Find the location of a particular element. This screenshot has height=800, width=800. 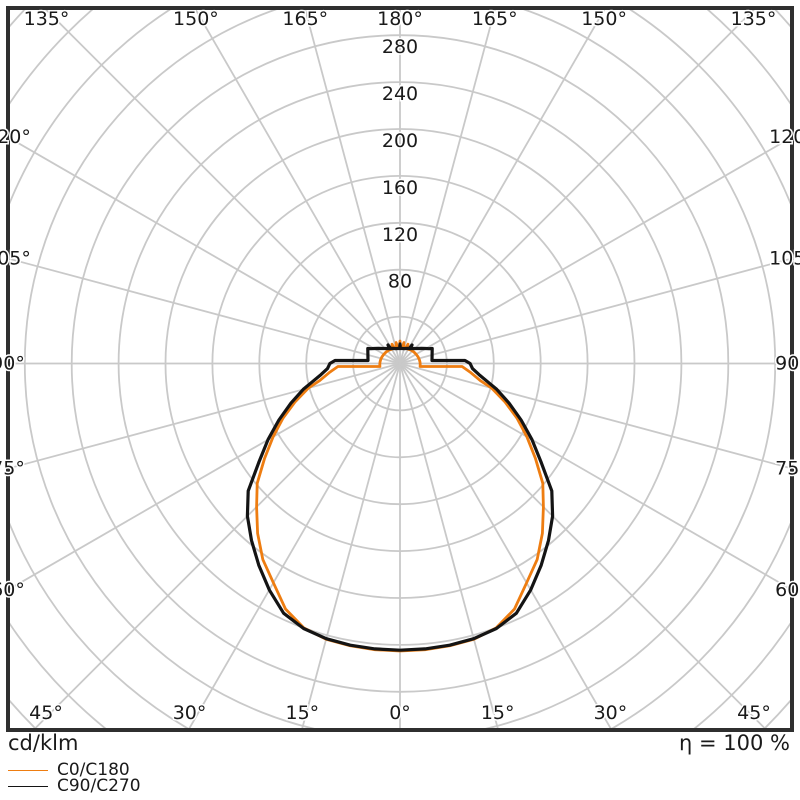

units-label: cd/klm is located at coordinates (43, 743).